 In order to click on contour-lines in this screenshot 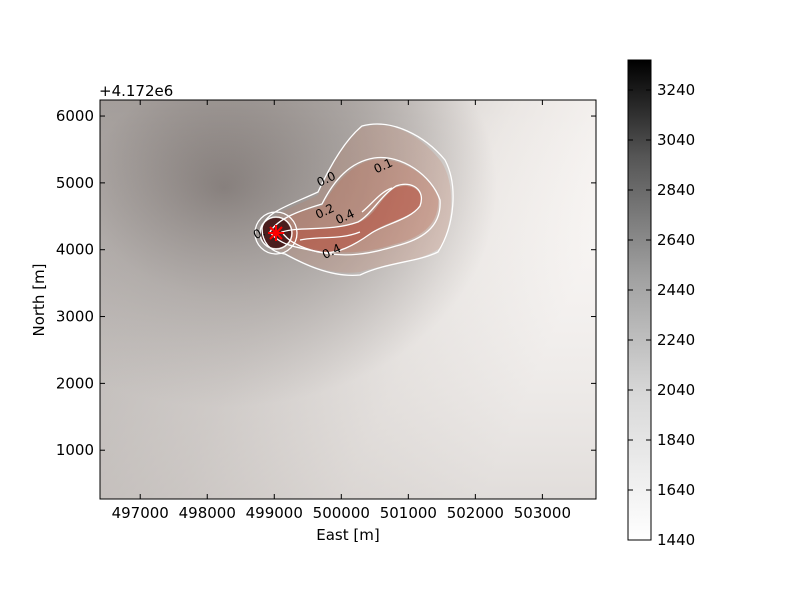, I will do `click(354, 200)`.